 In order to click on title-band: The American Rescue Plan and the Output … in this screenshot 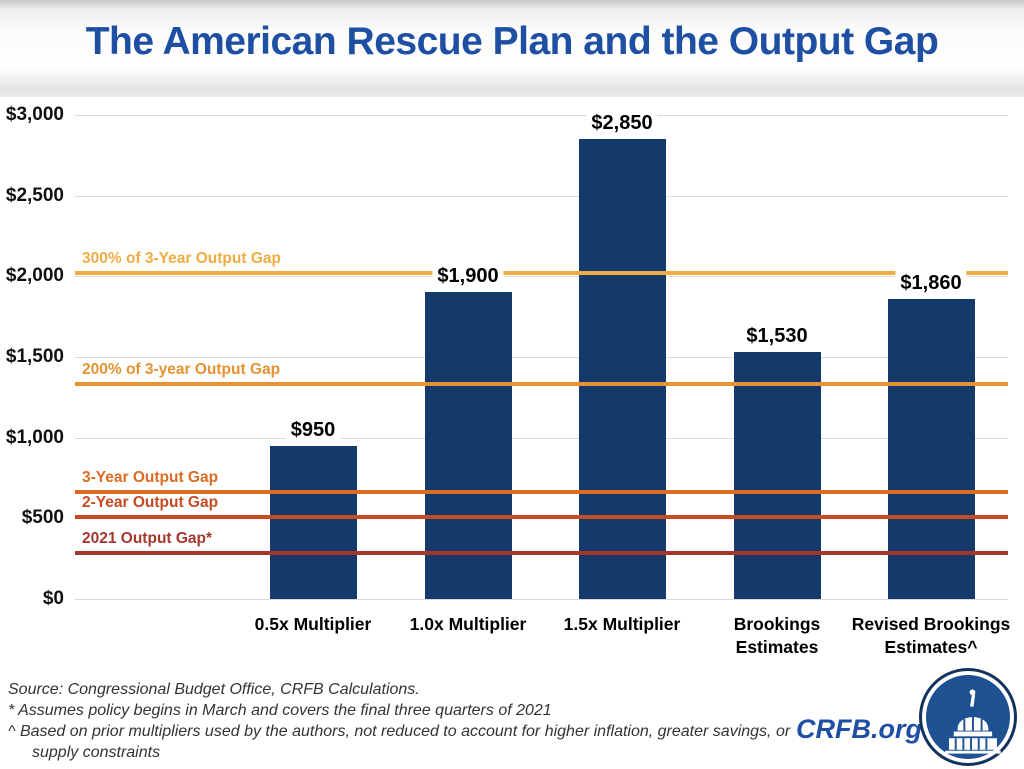, I will do `click(512, 48)`.